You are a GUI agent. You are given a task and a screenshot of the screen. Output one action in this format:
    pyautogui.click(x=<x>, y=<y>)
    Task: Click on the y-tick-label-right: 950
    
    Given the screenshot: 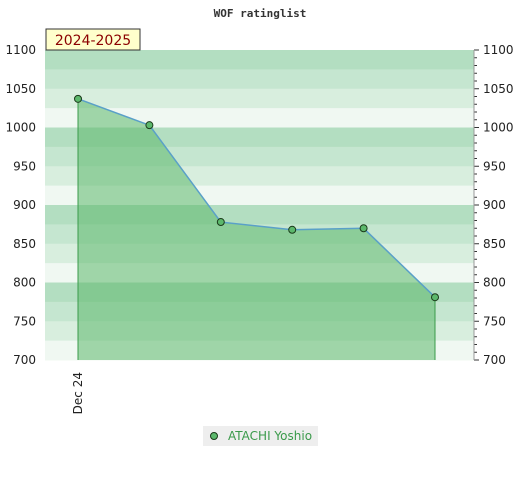 What is the action you would take?
    pyautogui.click(x=494, y=166)
    